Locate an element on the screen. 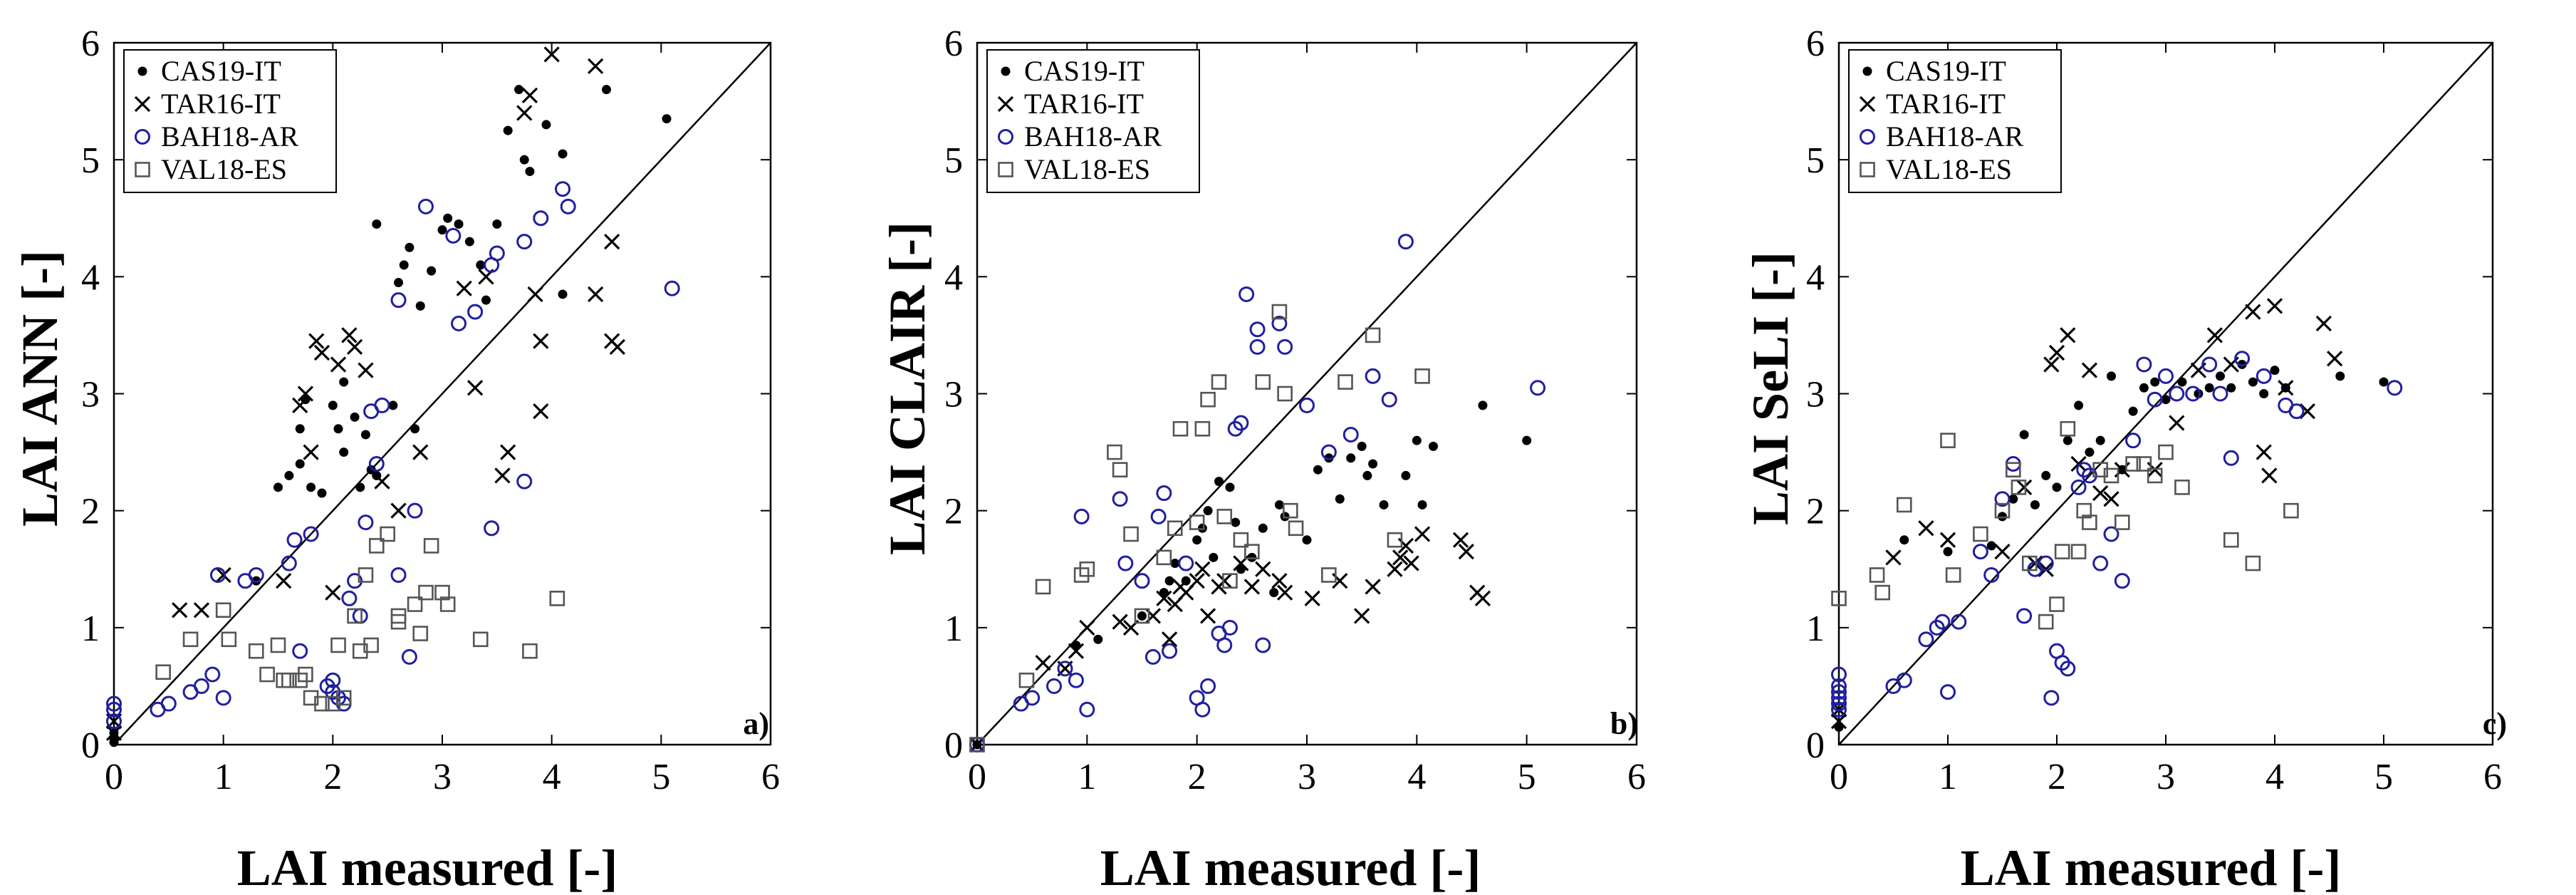 The width and height of the screenshot is (2576, 895). x-tick-label: 3 is located at coordinates (442, 777).